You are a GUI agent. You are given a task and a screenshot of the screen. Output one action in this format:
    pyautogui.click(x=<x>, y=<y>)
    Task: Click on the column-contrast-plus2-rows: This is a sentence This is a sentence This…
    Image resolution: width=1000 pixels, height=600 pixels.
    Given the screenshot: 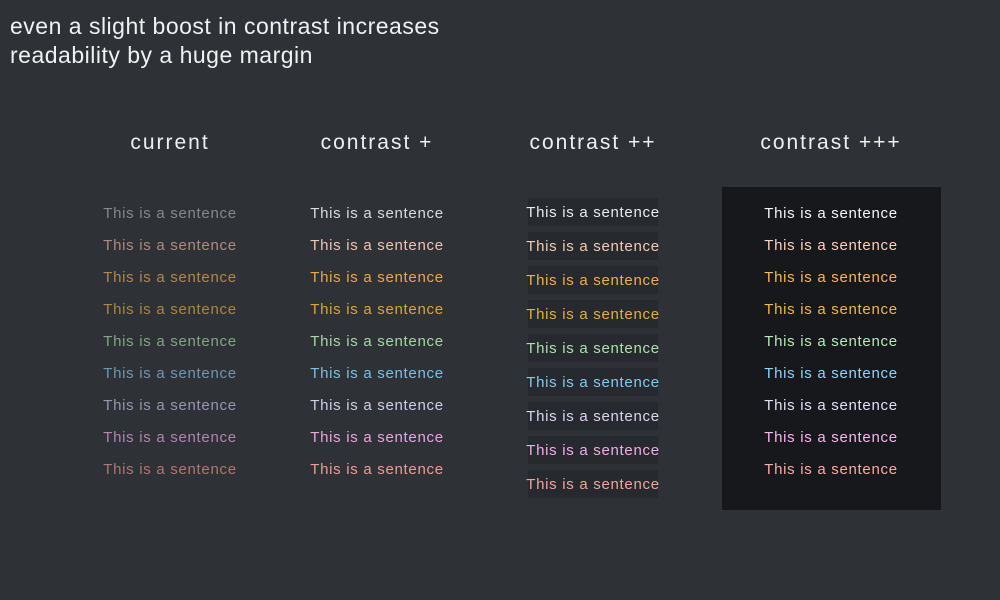 What is the action you would take?
    pyautogui.click(x=593, y=350)
    